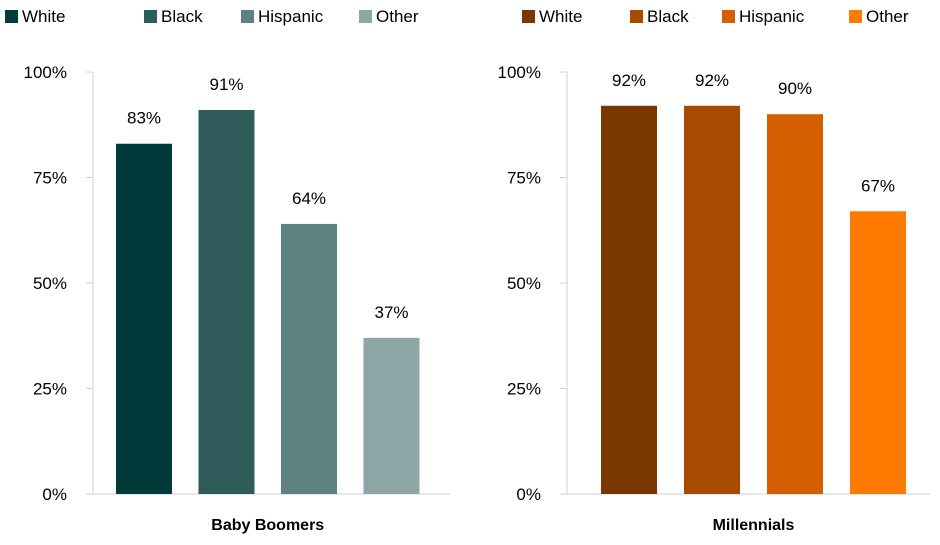 The width and height of the screenshot is (940, 545). Describe the element at coordinates (878, 185) in the screenshot. I see `data-label-other: 67%` at that location.